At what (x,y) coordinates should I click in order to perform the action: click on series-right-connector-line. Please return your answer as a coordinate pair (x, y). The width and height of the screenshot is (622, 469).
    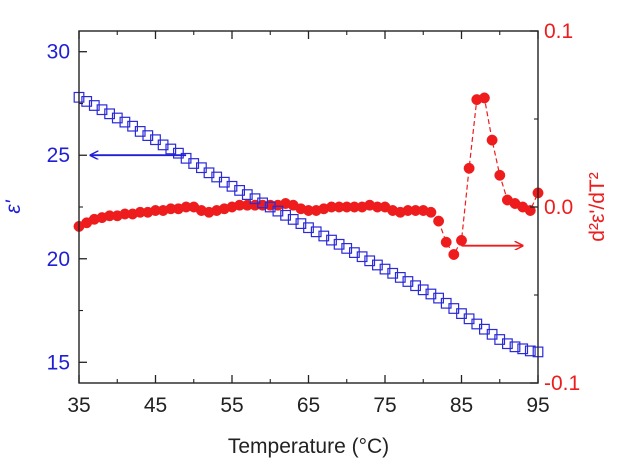
    Looking at the image, I should click on (488, 176).